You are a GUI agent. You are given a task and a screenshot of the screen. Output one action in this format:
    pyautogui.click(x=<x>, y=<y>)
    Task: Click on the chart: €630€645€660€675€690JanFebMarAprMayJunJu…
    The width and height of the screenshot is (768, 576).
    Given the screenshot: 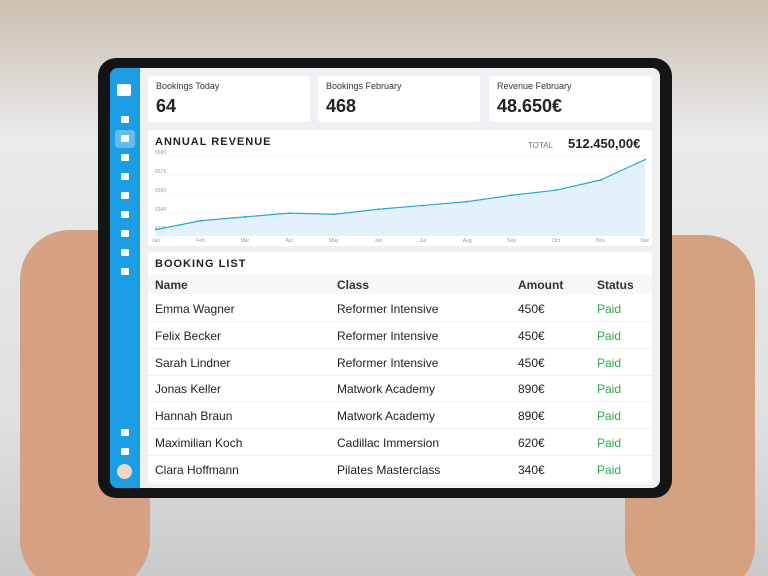 What is the action you would take?
    pyautogui.click(x=401, y=197)
    